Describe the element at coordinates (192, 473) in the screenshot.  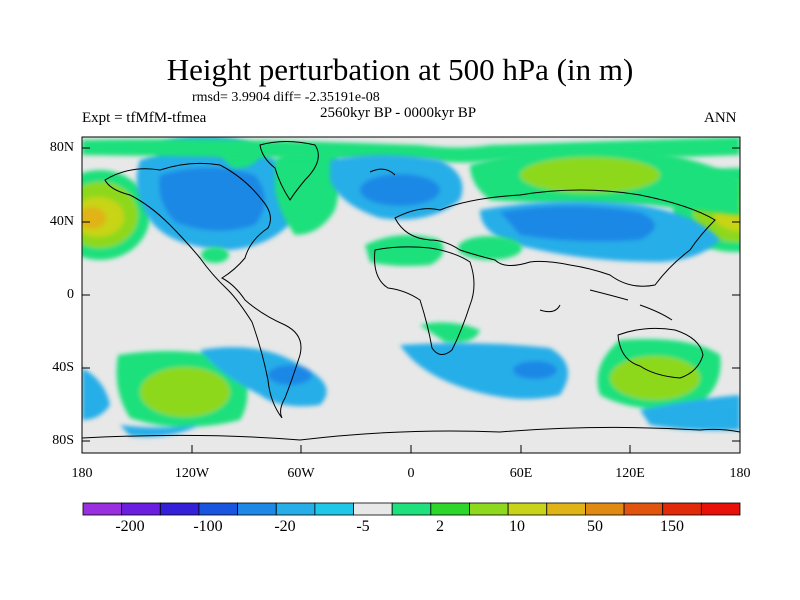
I see `lon-label-120w: 120W` at that location.